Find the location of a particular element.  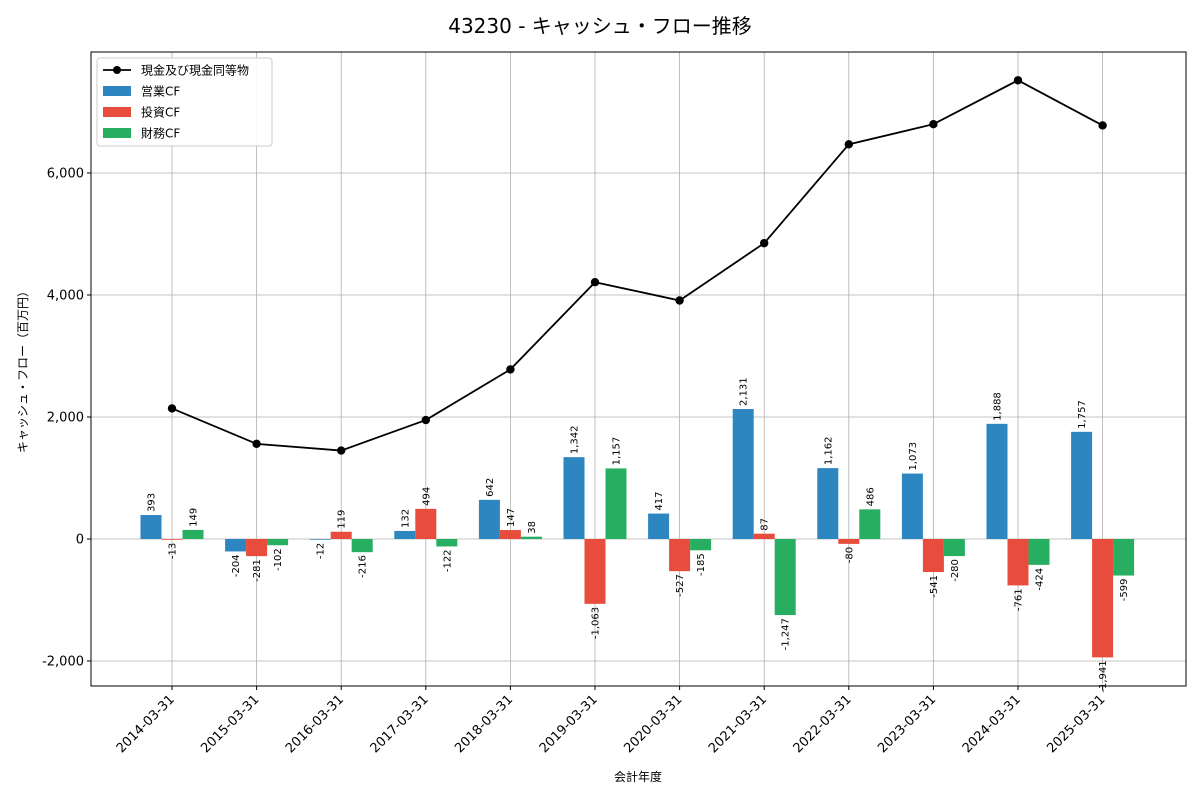

data-label: 417 is located at coordinates (659, 500).